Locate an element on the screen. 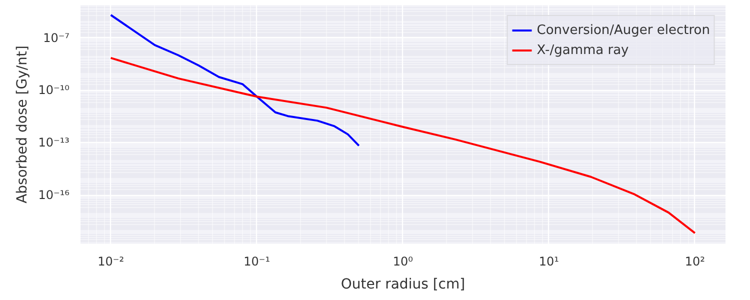 This screenshot has width=750, height=300. x-tick-label: 10⁻² is located at coordinates (111, 261).